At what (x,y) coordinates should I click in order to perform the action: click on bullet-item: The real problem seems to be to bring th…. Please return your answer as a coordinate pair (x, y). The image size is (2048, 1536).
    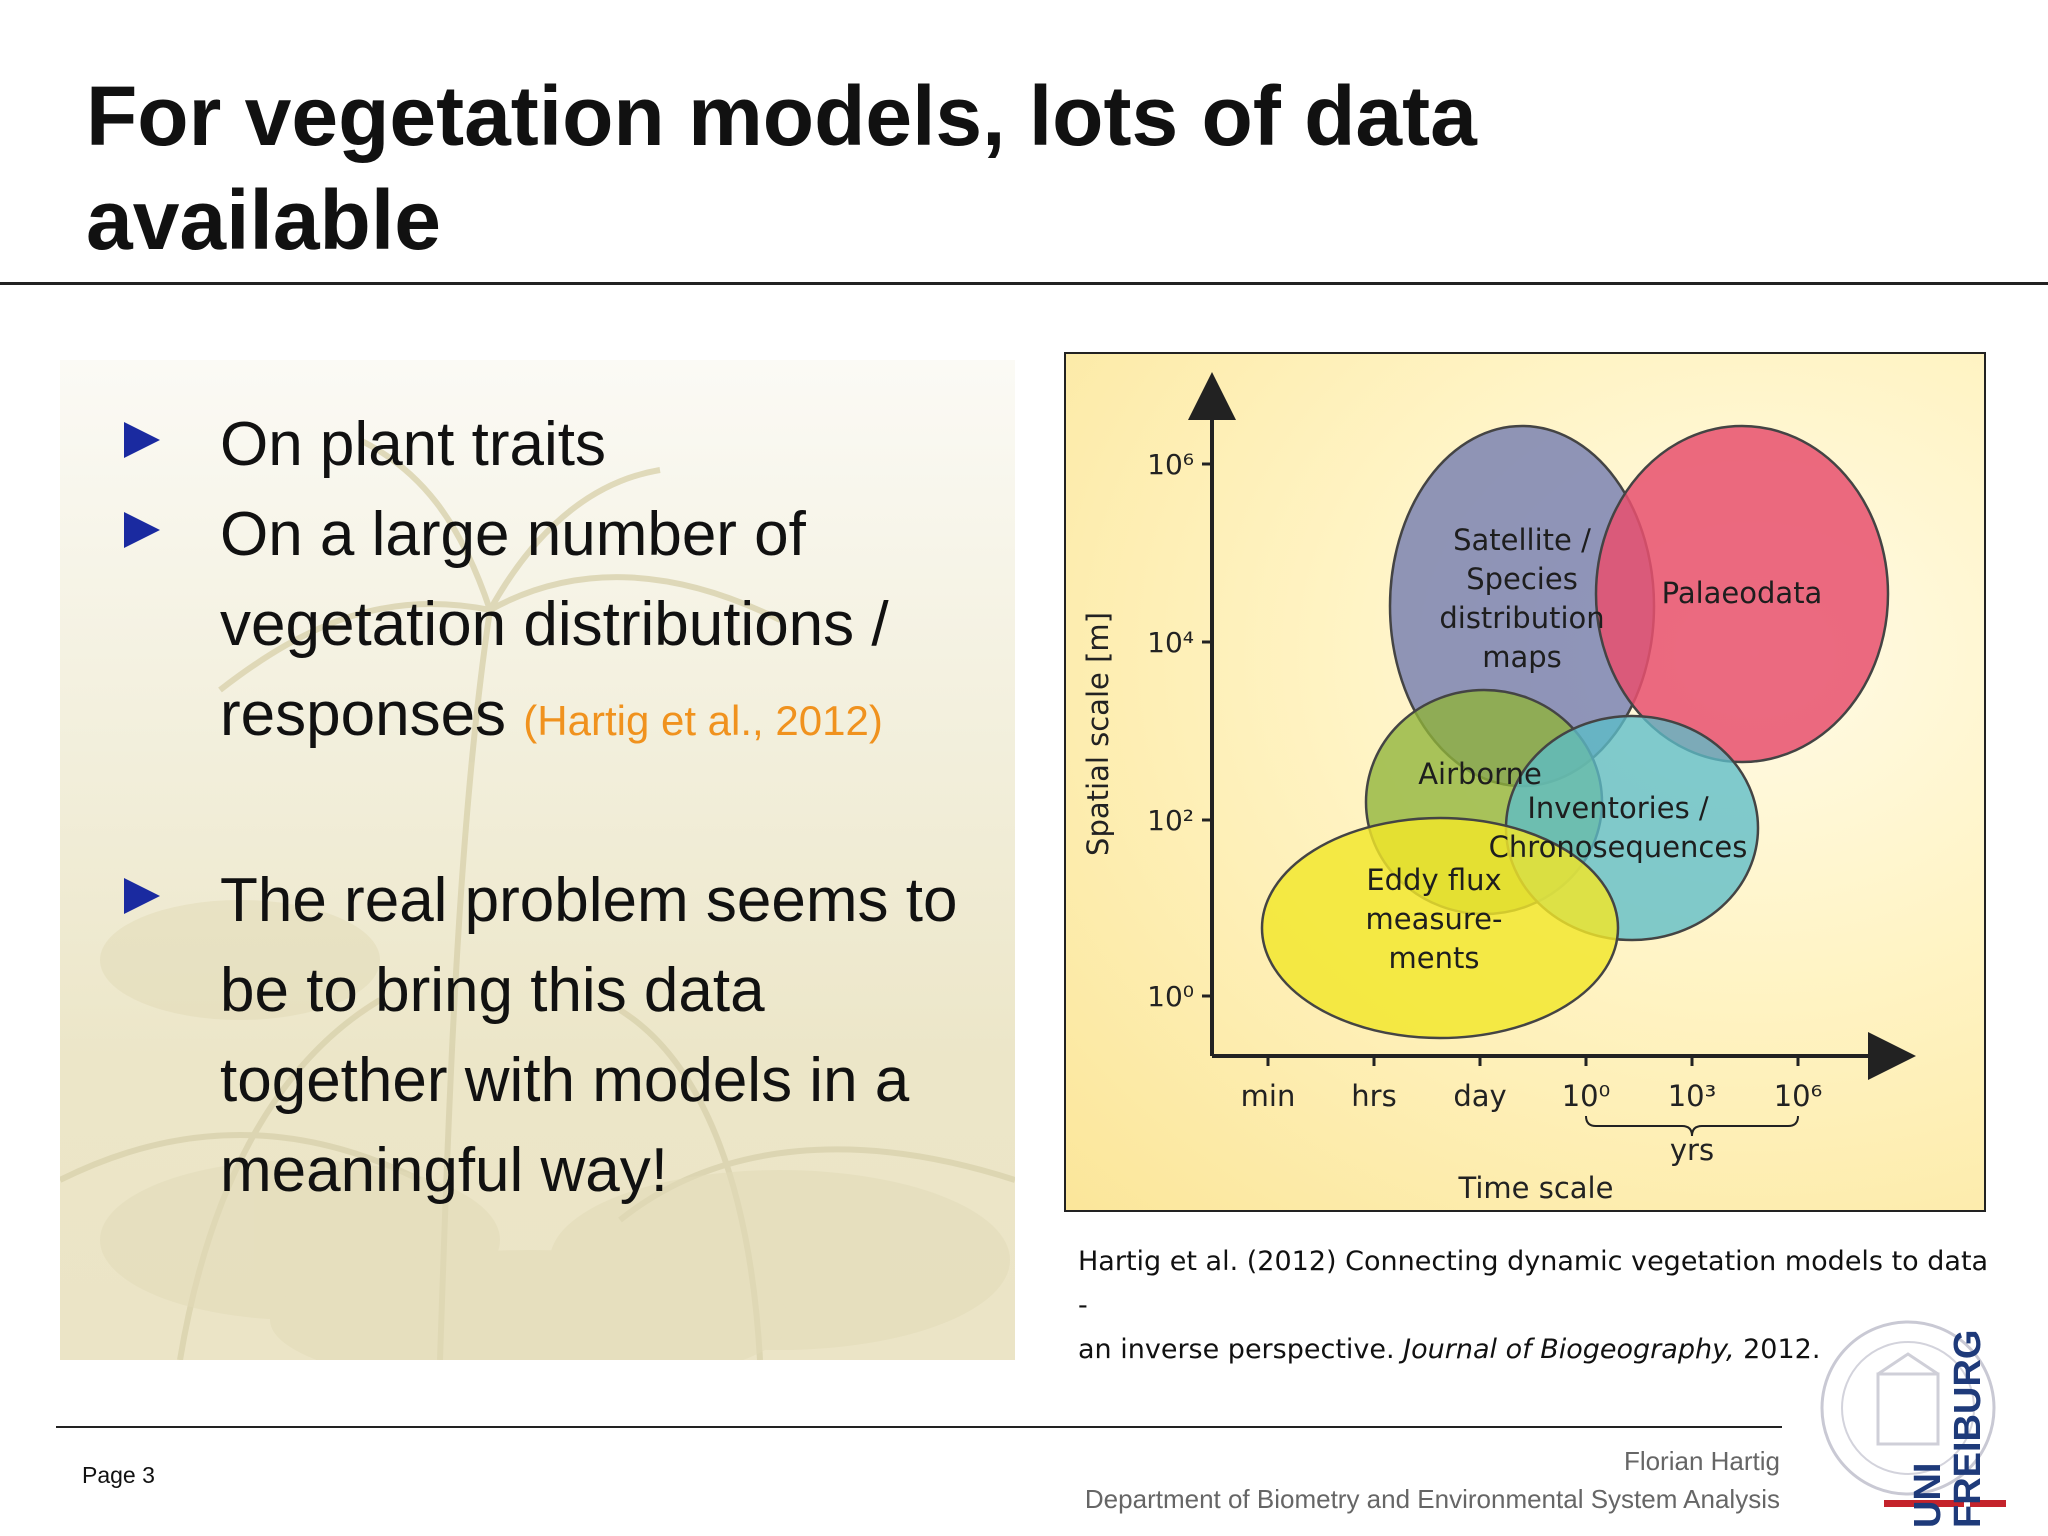
    Looking at the image, I should click on (560, 1036).